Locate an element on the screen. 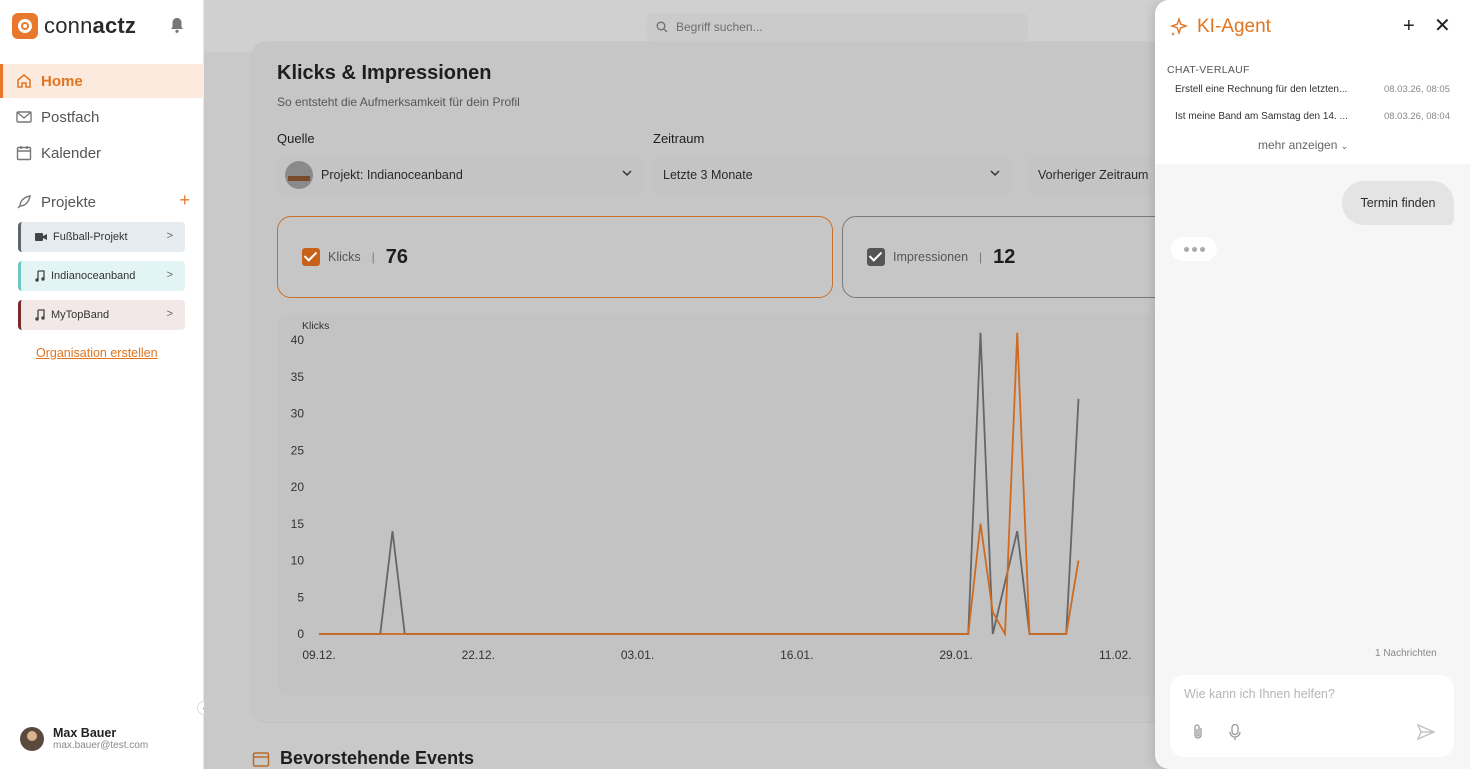 This screenshot has height=769, width=1470. y-tick-label: 15 is located at coordinates (298, 524).